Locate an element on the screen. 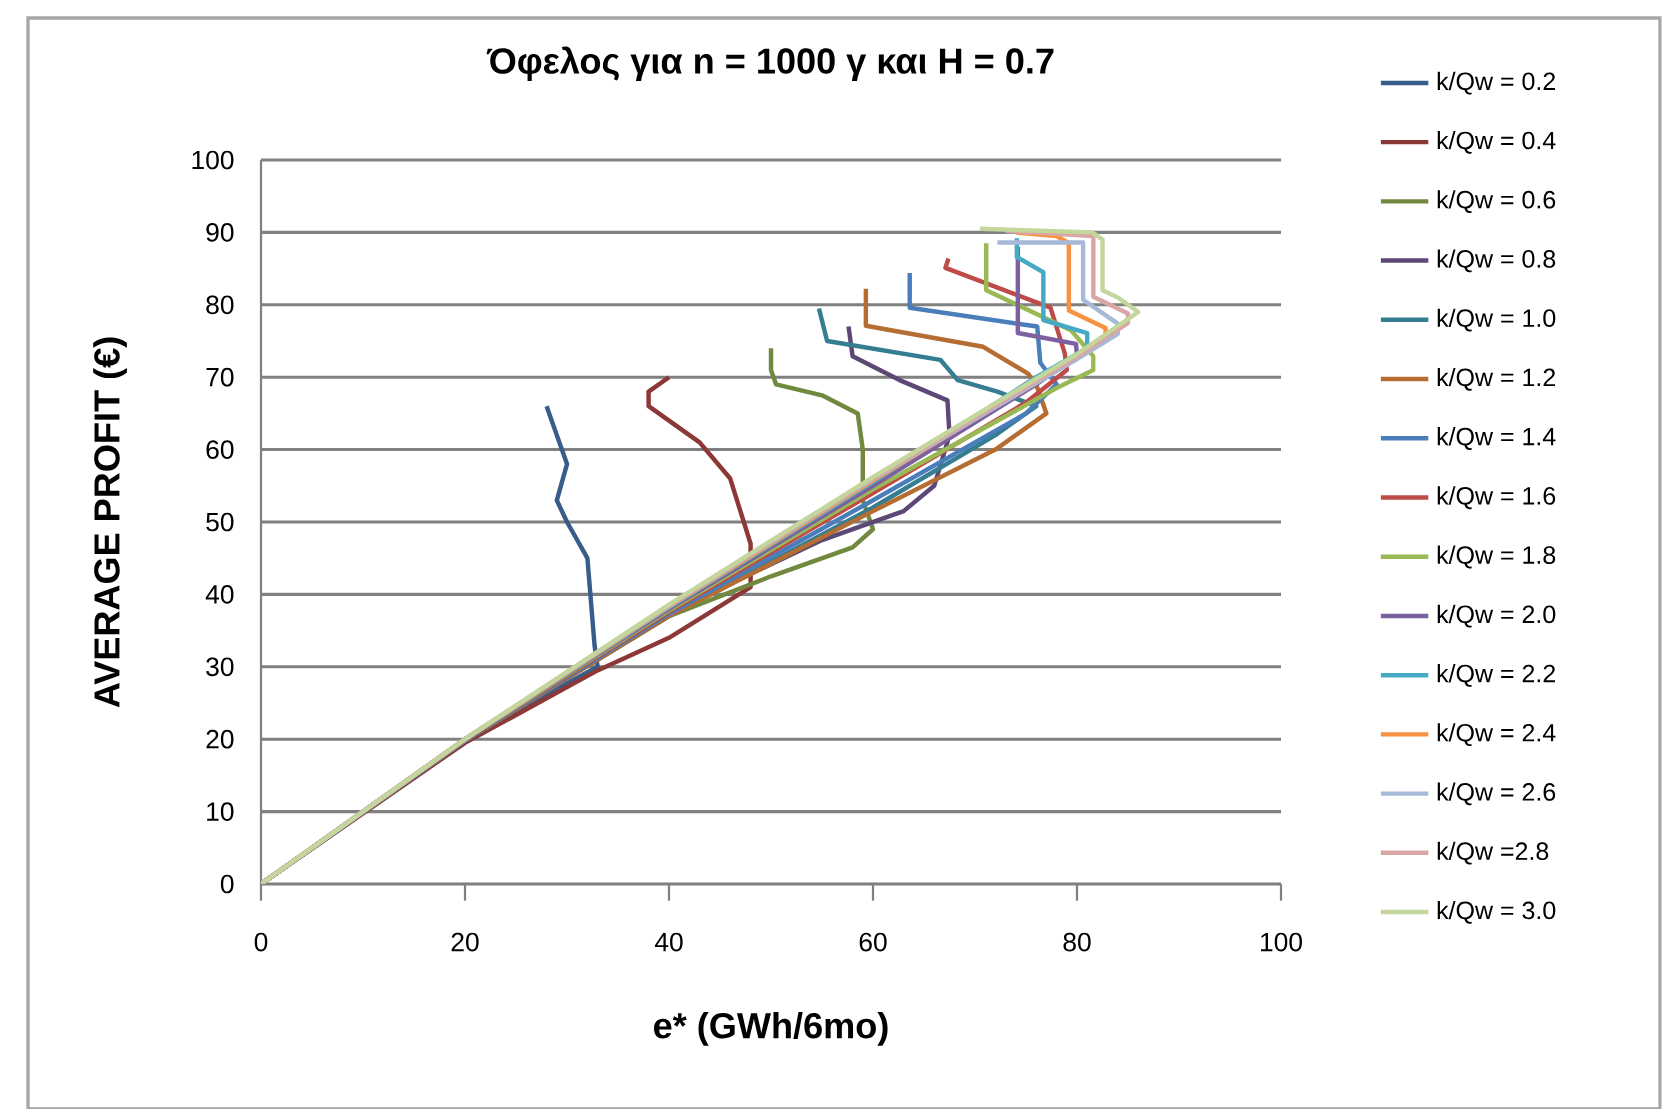 Image resolution: width=1673 pixels, height=1109 pixels. legend-label: k/Qw = 0.2 is located at coordinates (1496, 83).